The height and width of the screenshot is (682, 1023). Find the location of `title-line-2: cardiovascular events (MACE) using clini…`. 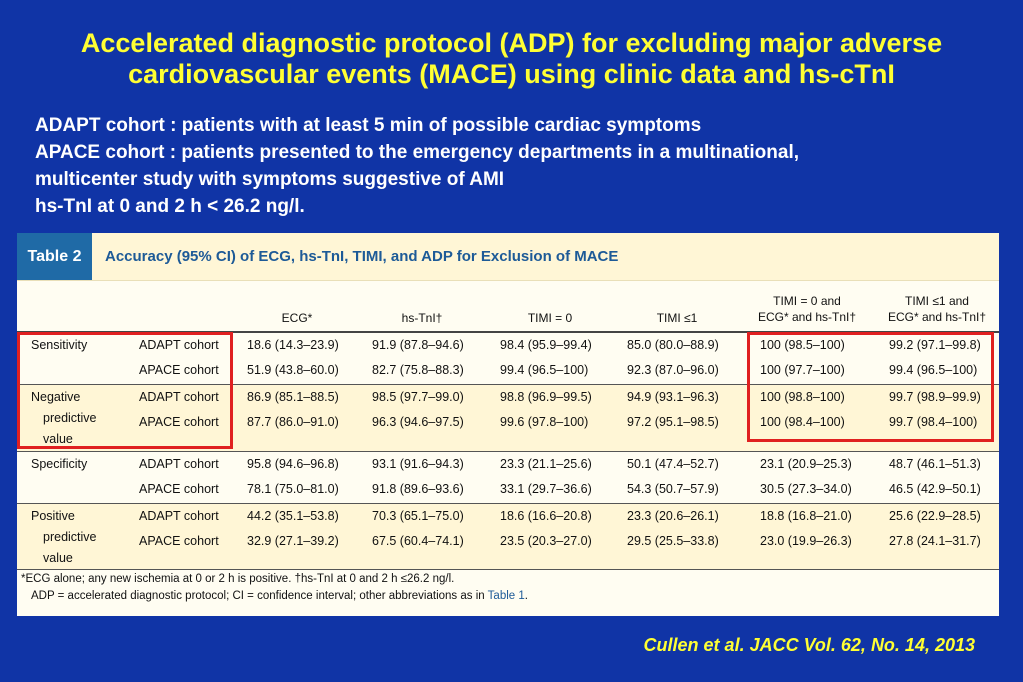

title-line-2: cardiovascular events (MACE) using clini… is located at coordinates (511, 74).